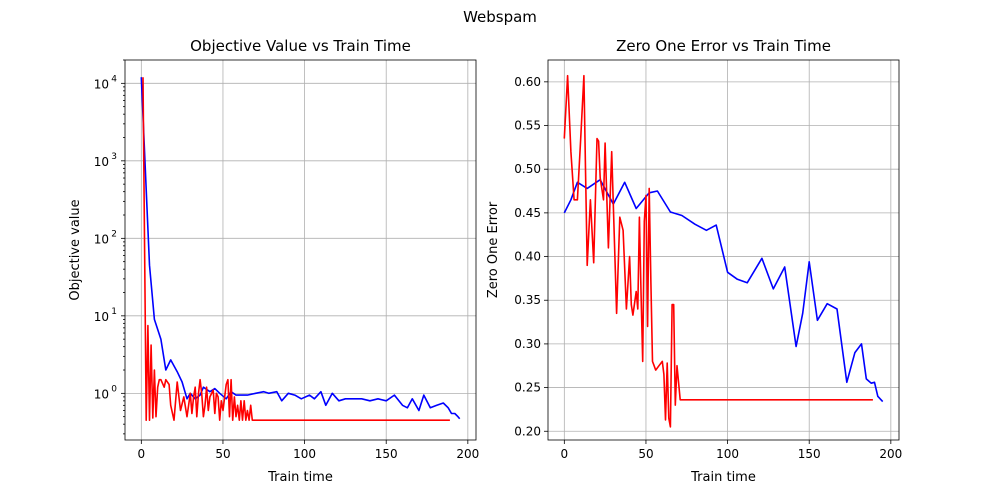  I want to click on y-tick-label-exponent: 1, so click(114, 312).